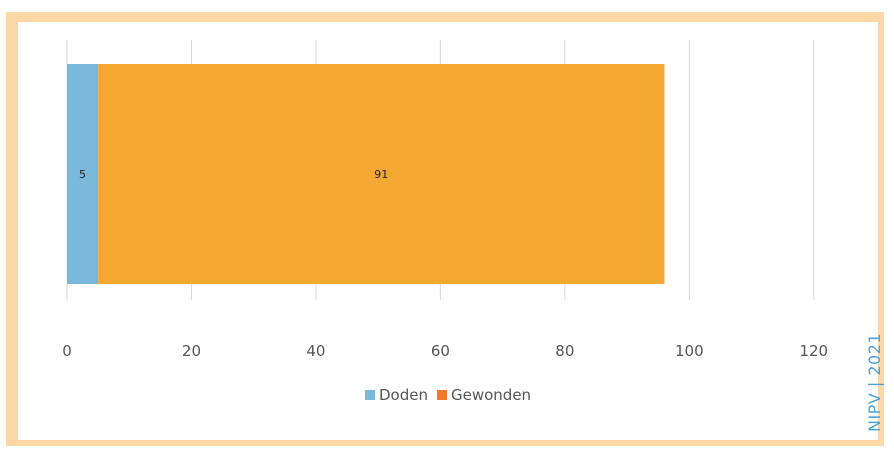 The image size is (894, 450). What do you see at coordinates (191, 351) in the screenshot?
I see `x-tick-label: 20` at bounding box center [191, 351].